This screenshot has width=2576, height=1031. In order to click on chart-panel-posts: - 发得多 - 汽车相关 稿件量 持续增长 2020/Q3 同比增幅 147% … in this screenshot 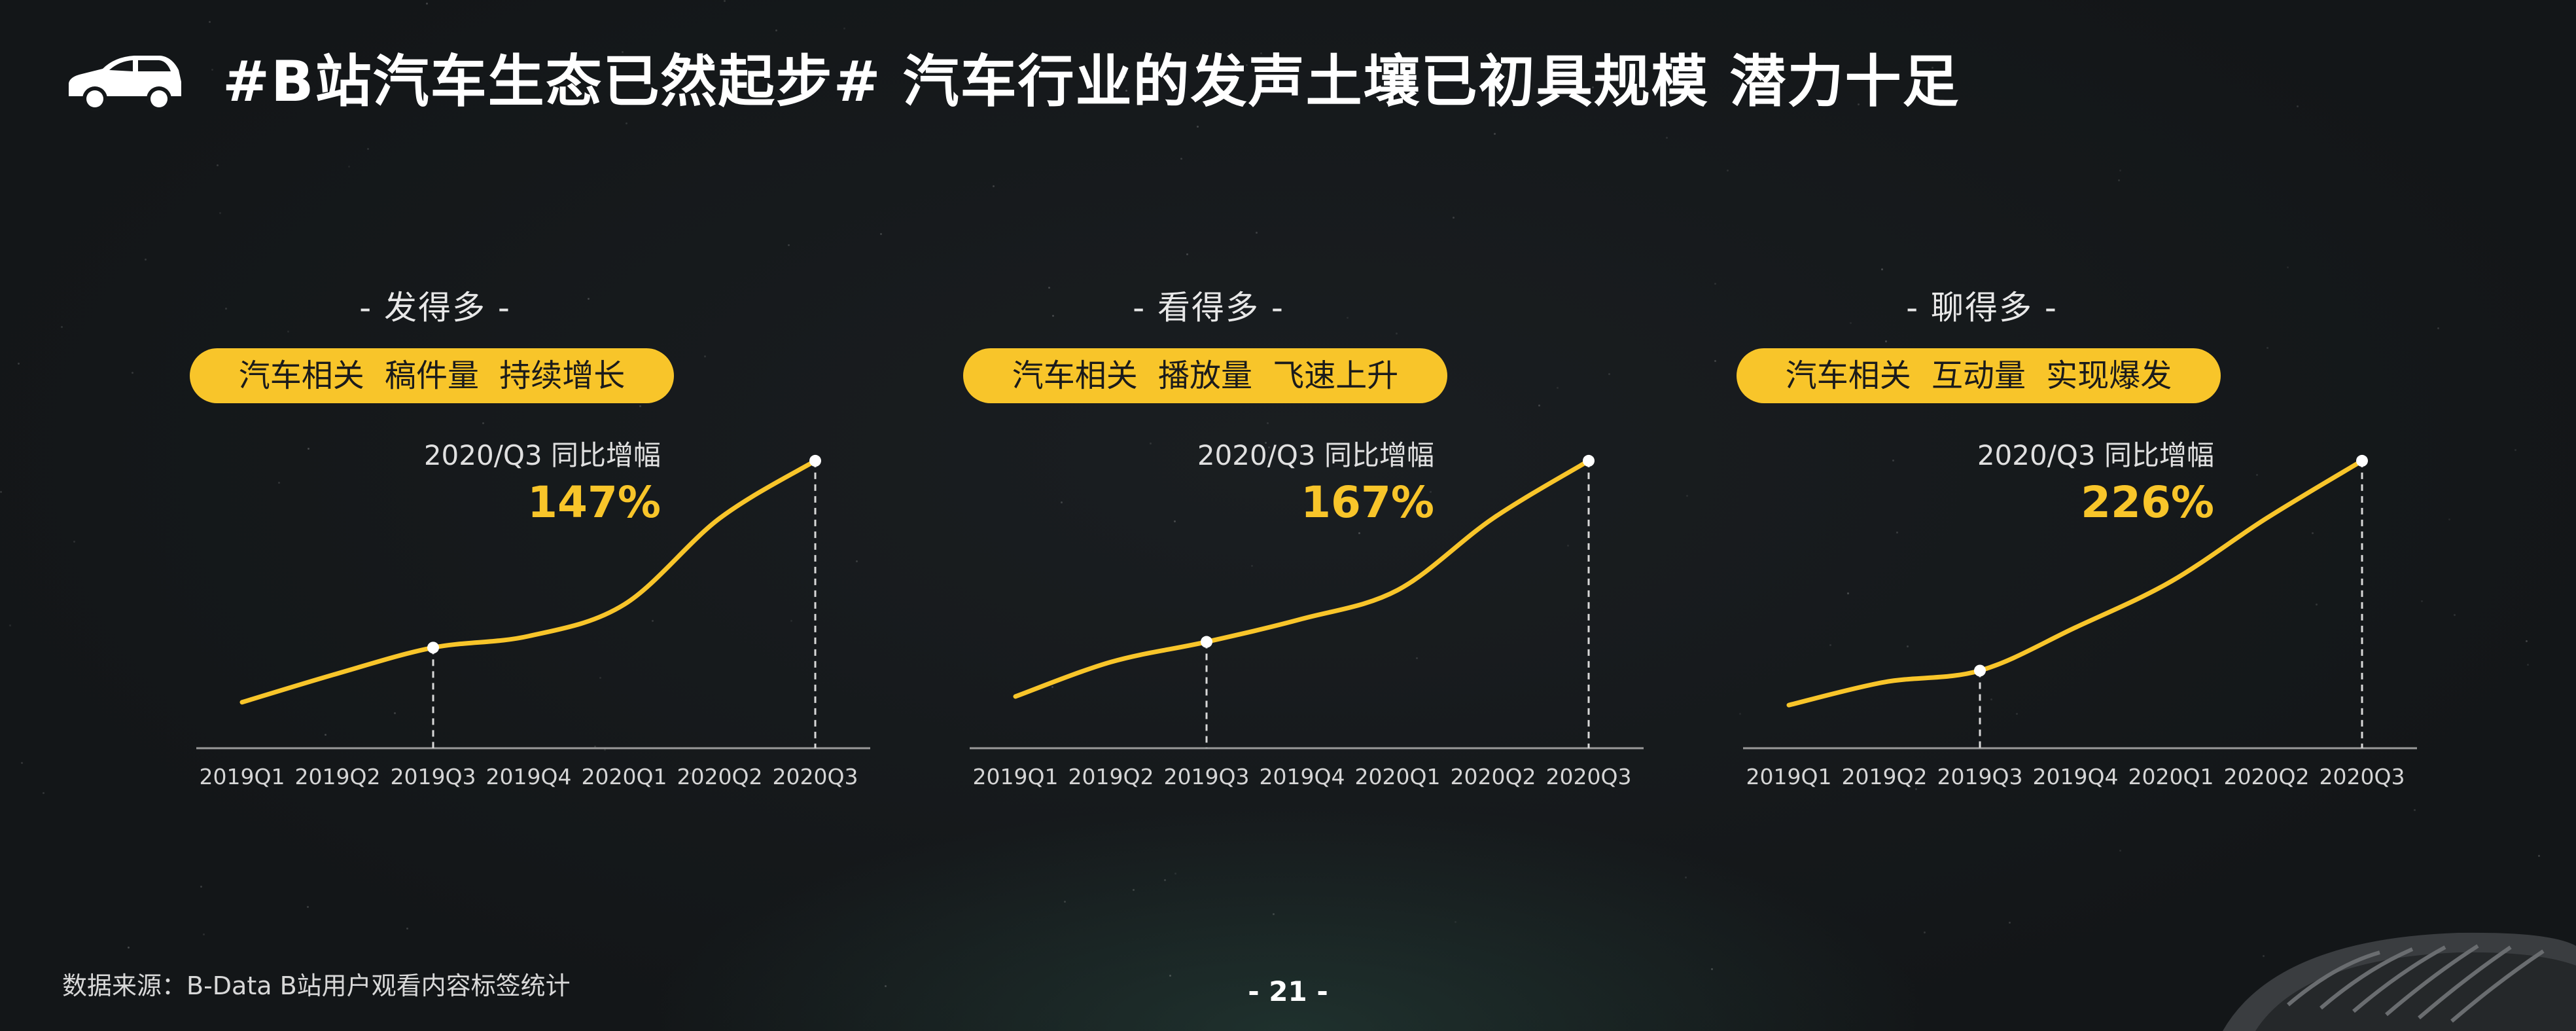, I will do `click(543, 544)`.